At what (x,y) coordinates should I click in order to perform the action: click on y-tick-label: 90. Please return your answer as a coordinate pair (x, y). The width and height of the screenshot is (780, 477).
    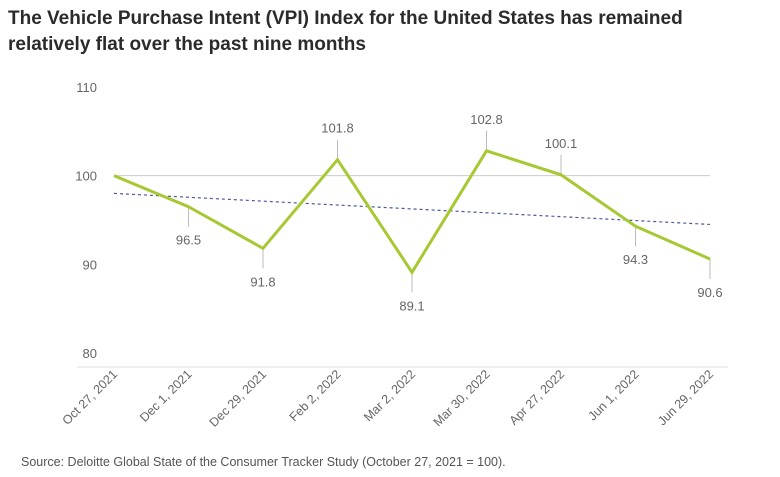
    Looking at the image, I should click on (90, 264).